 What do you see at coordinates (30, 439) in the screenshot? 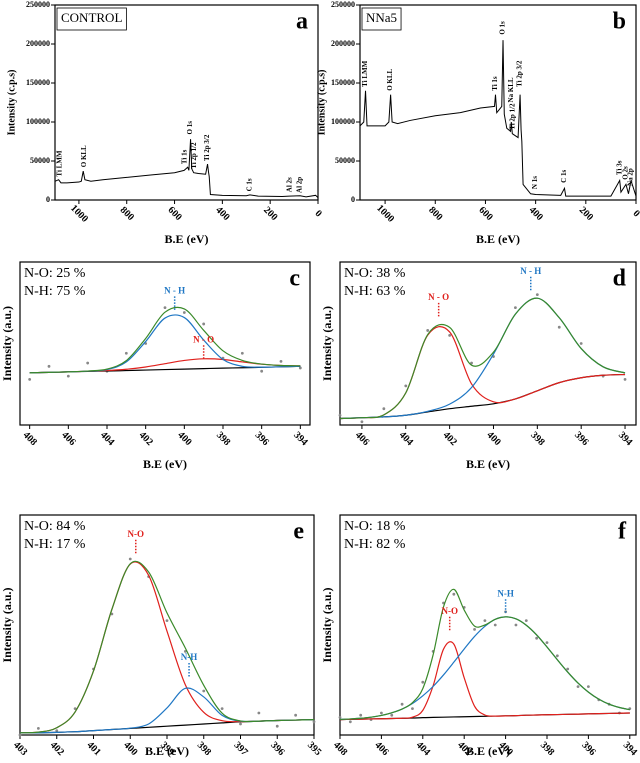
I see `x-tick-label: 408` at bounding box center [30, 439].